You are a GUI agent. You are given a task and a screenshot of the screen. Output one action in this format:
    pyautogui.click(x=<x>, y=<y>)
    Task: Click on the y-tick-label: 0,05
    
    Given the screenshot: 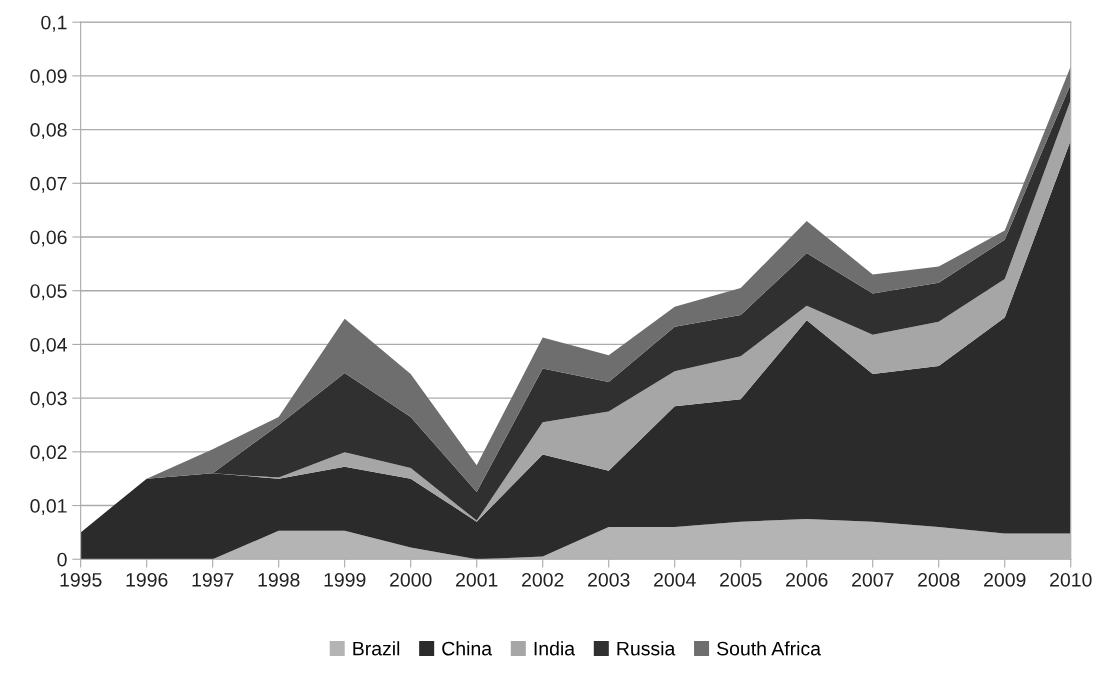 What is the action you would take?
    pyautogui.click(x=48, y=292)
    